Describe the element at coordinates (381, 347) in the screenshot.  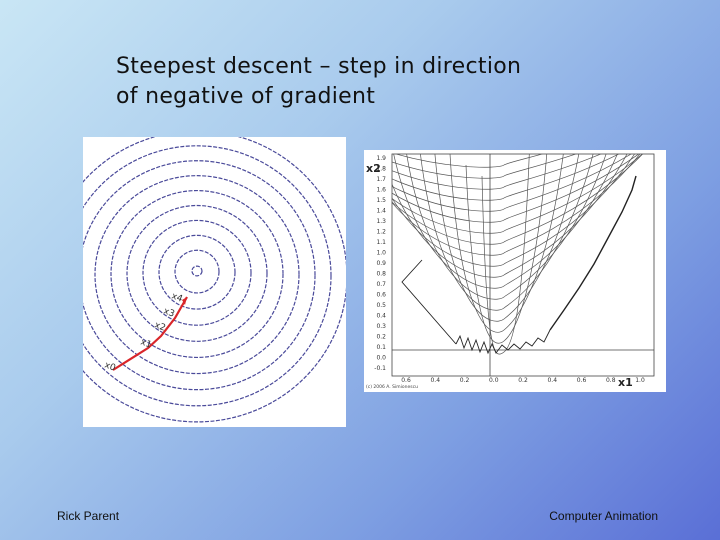
I see `y-tick-label: 0.1` at that location.